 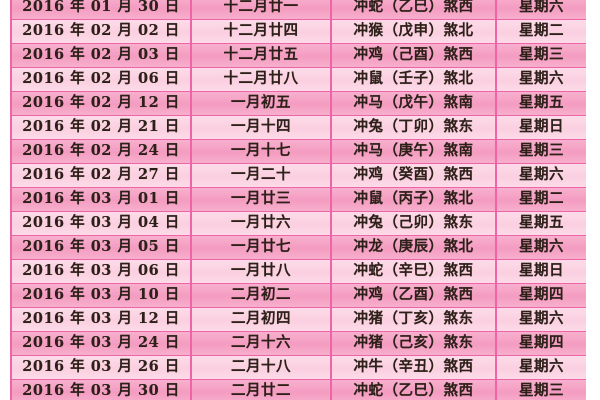 I want to click on cell-gregorian-date: 2016 年 03 月 10 日, so click(x=101, y=295).